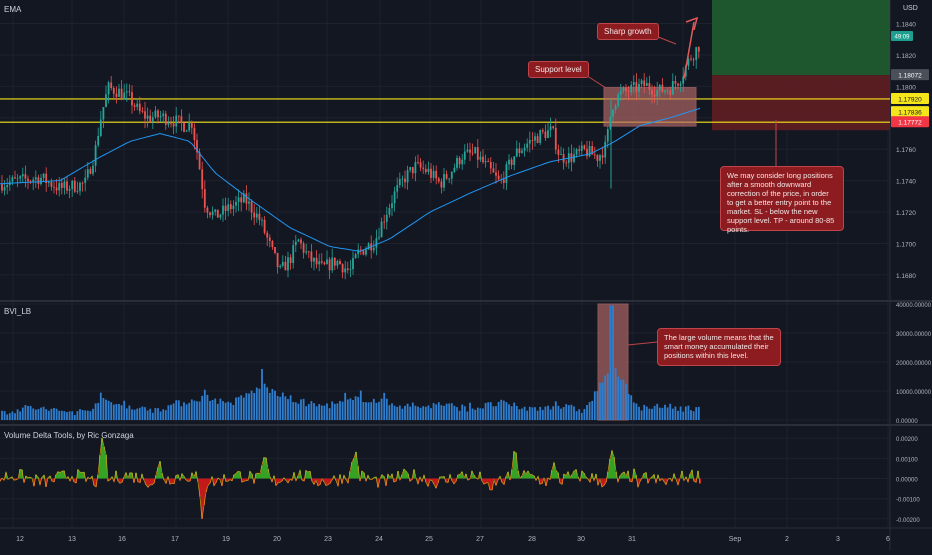 The image size is (932, 555). What do you see at coordinates (906, 276) in the screenshot?
I see `price-tick-label: 1.1680` at bounding box center [906, 276].